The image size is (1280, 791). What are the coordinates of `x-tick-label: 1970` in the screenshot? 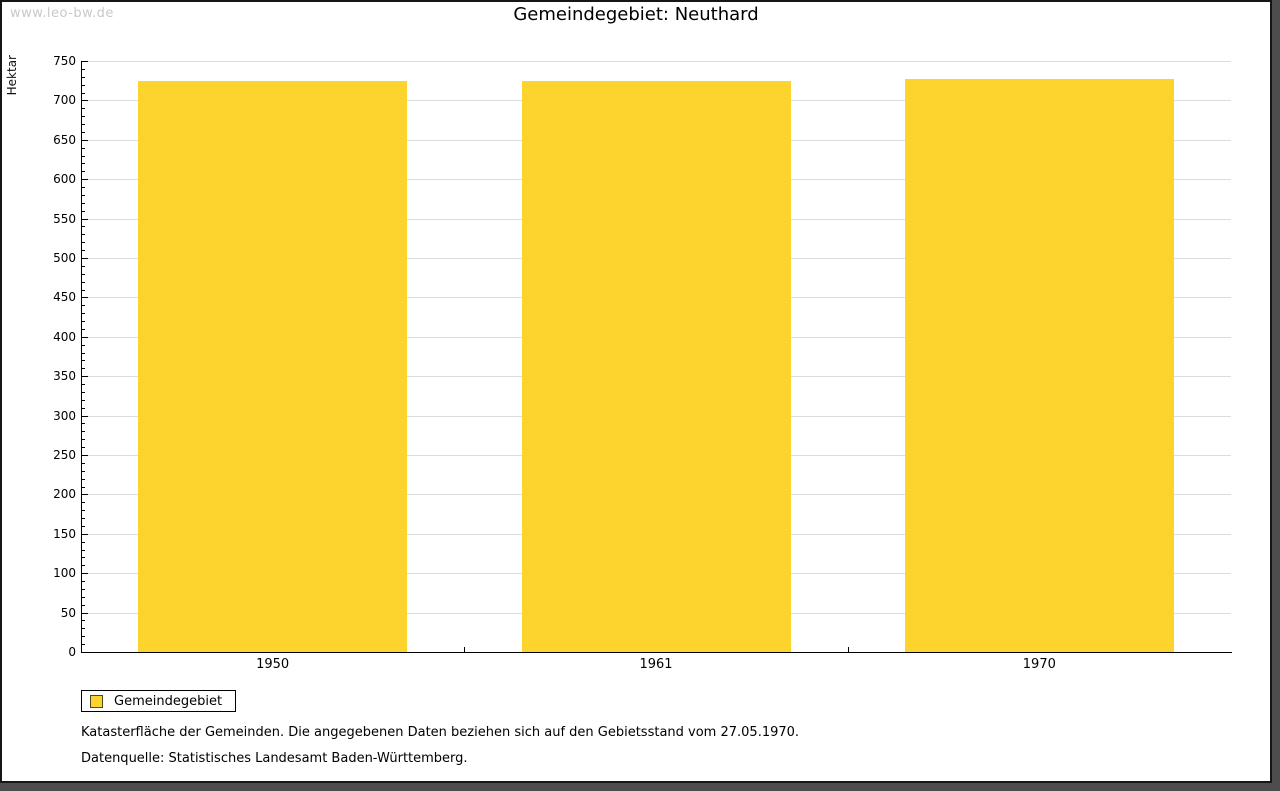 It's located at (1039, 664).